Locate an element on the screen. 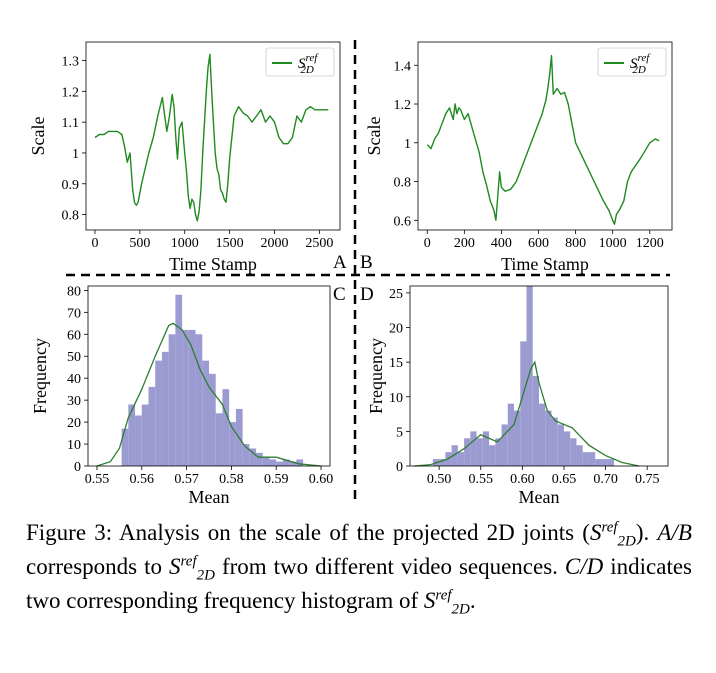 This screenshot has height=673, width=716. x-tick-label: 200 is located at coordinates (464, 243).